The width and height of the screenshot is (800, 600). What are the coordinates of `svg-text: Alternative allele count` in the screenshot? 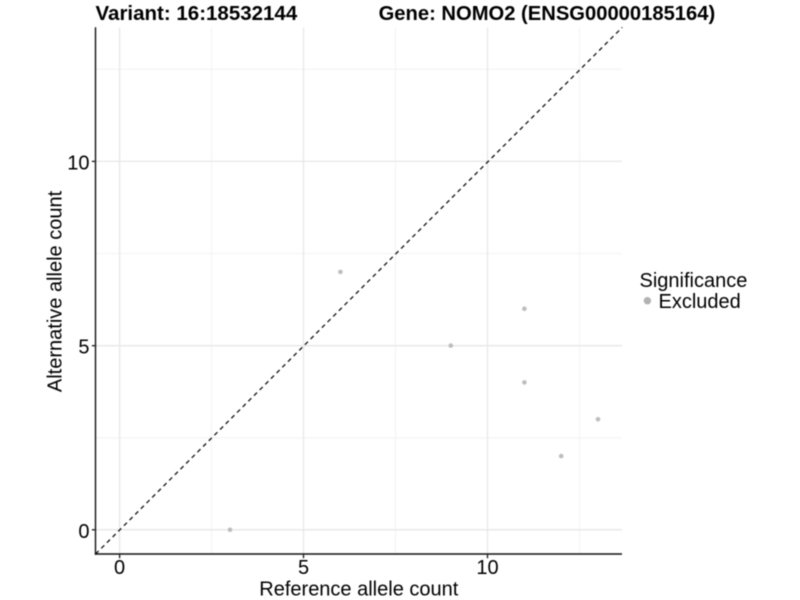 It's located at (56, 291).